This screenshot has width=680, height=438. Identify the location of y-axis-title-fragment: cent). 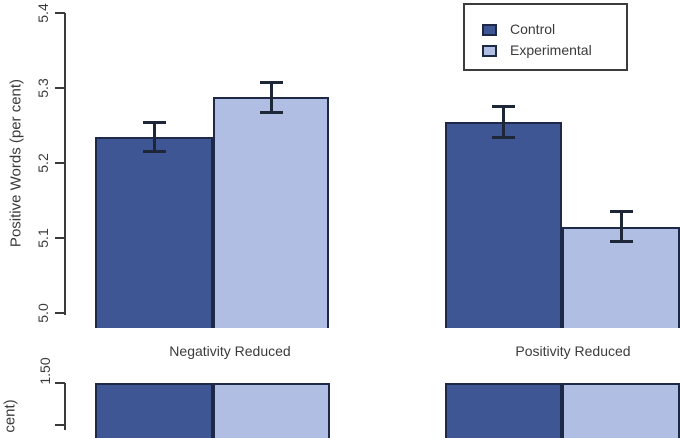
(10, 416).